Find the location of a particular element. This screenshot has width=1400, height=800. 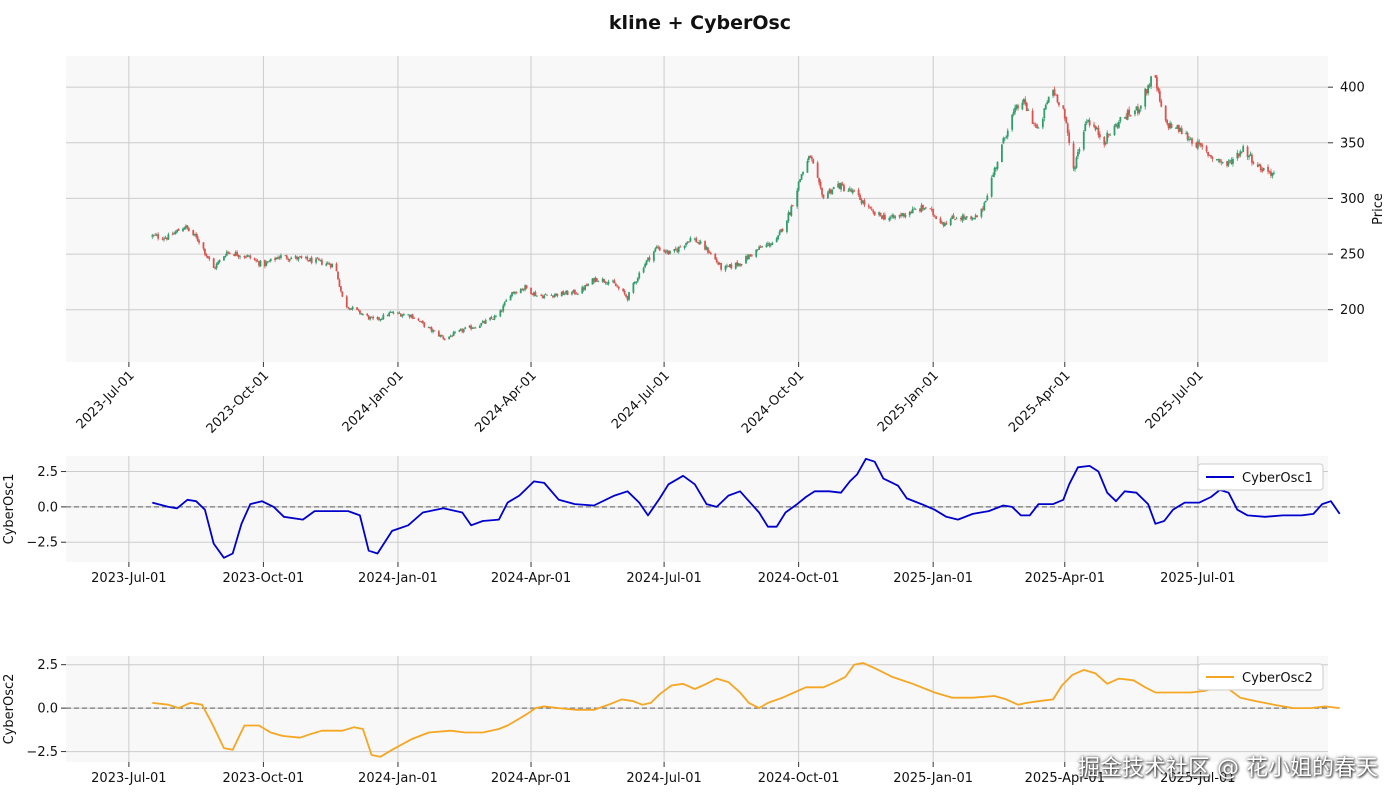

x-tick-label: 2023-Oct-01 is located at coordinates (238, 402).